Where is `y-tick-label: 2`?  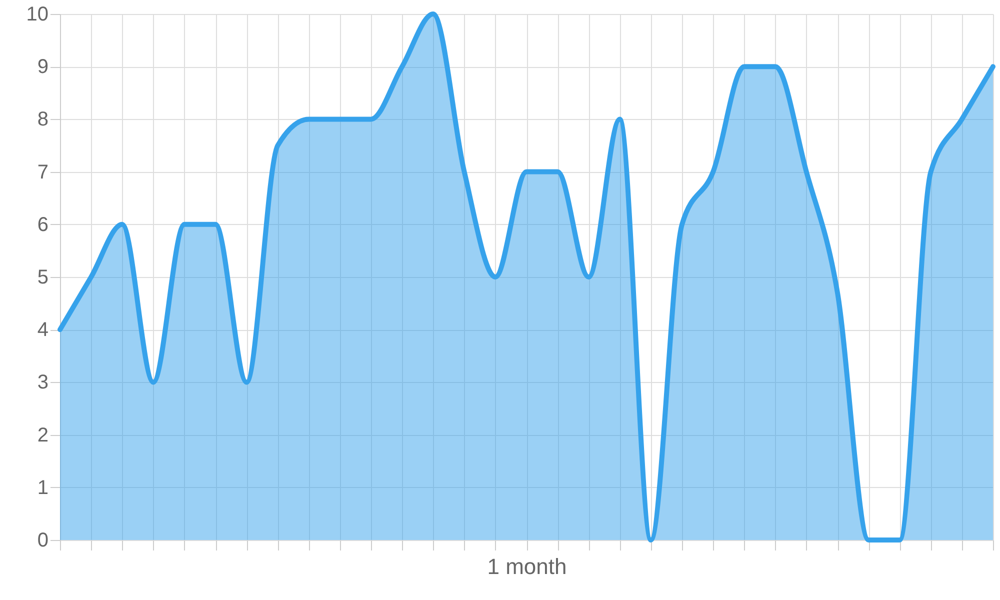 y-tick-label: 2 is located at coordinates (42, 435).